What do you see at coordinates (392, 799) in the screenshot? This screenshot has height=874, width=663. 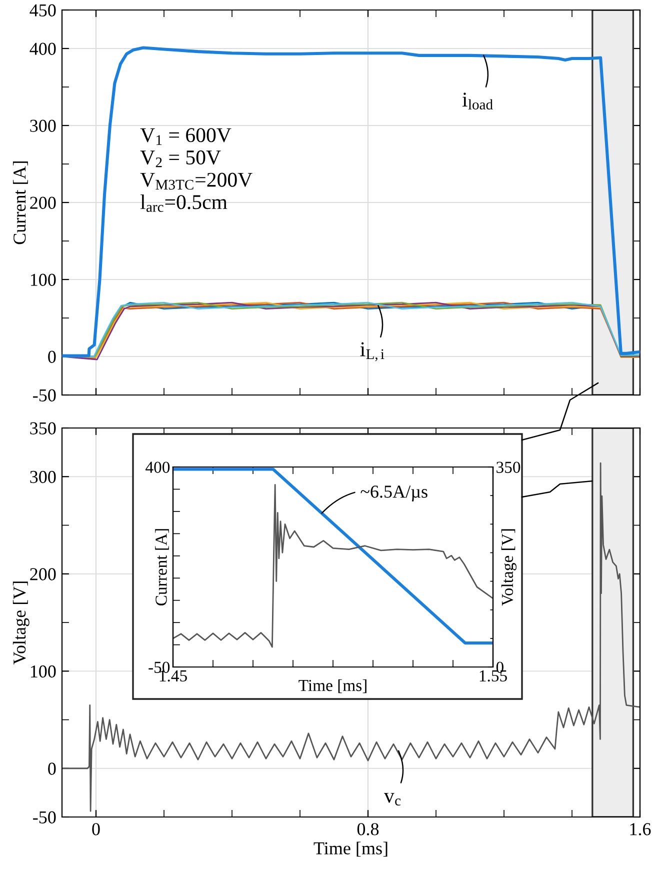 I see `annotation: v$_{c}$` at bounding box center [392, 799].